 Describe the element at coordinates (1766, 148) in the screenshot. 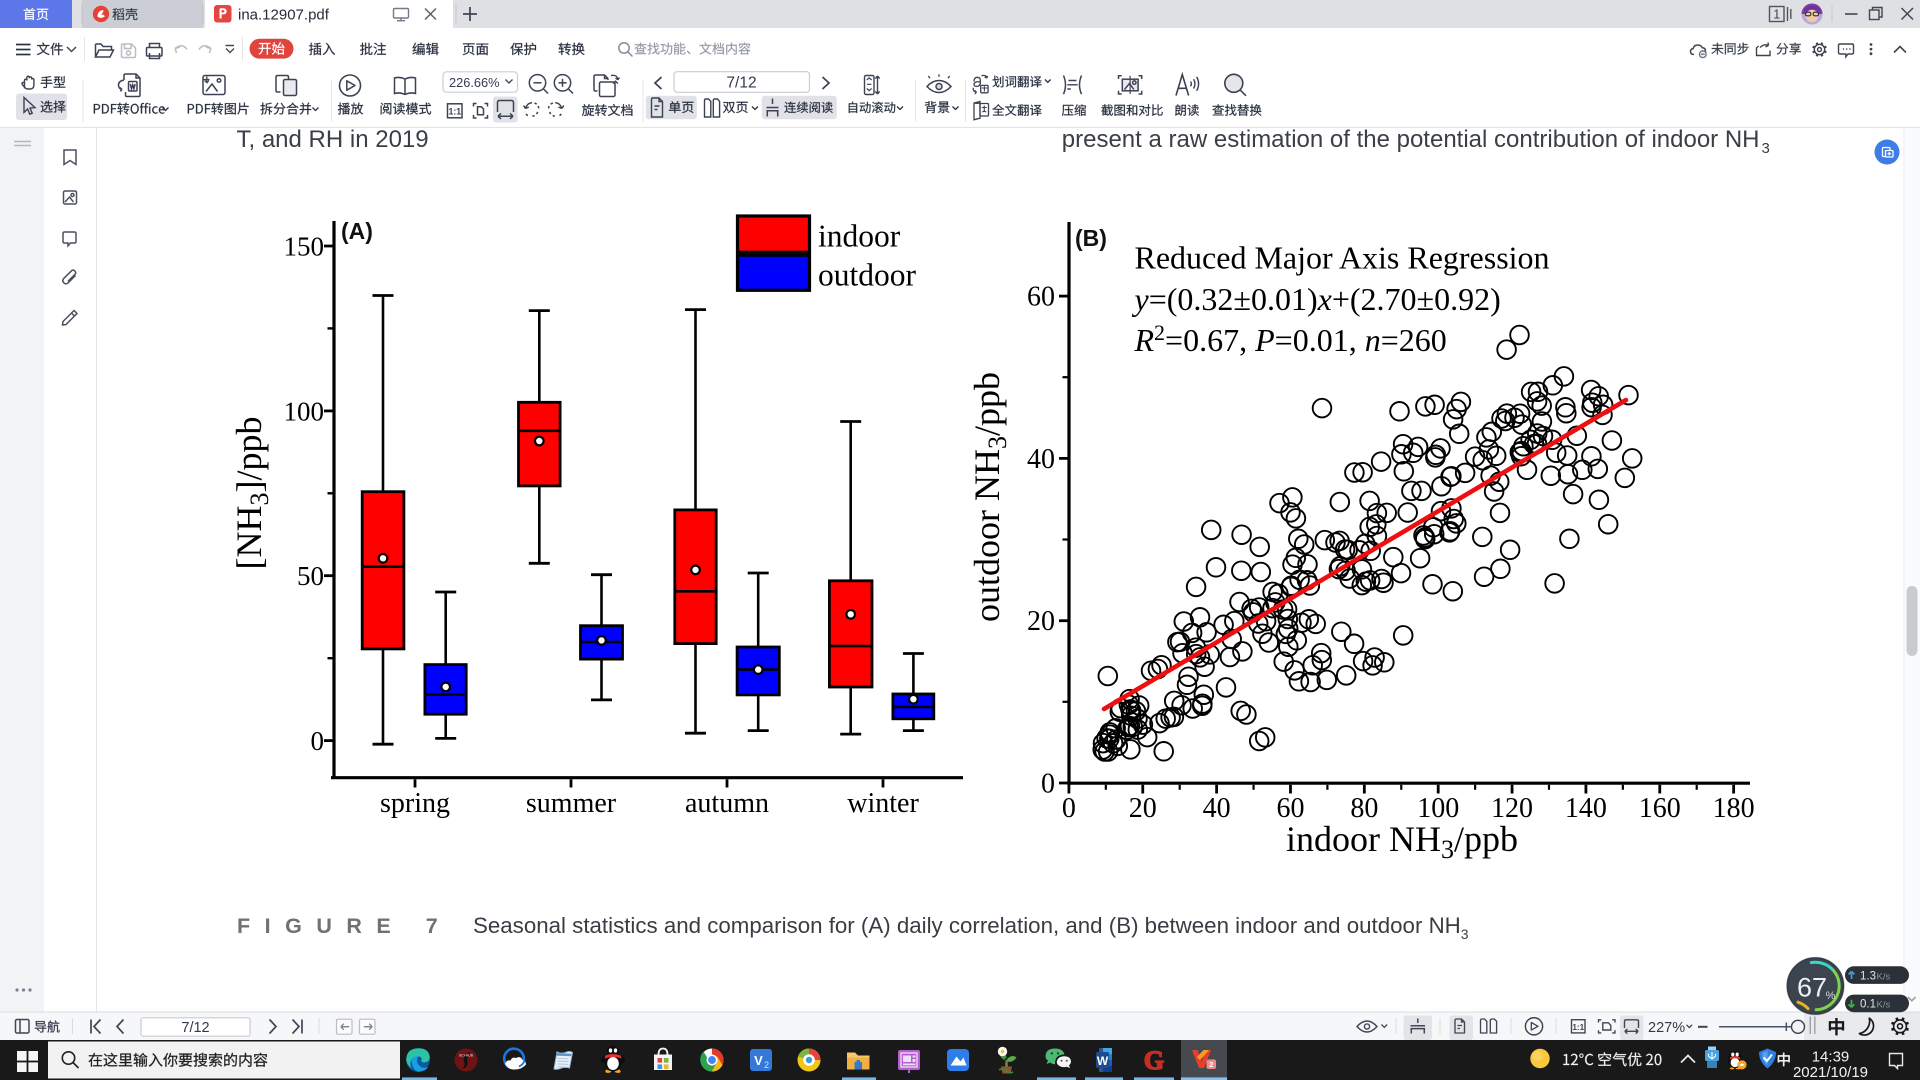

I see `svg-text: 3` at that location.